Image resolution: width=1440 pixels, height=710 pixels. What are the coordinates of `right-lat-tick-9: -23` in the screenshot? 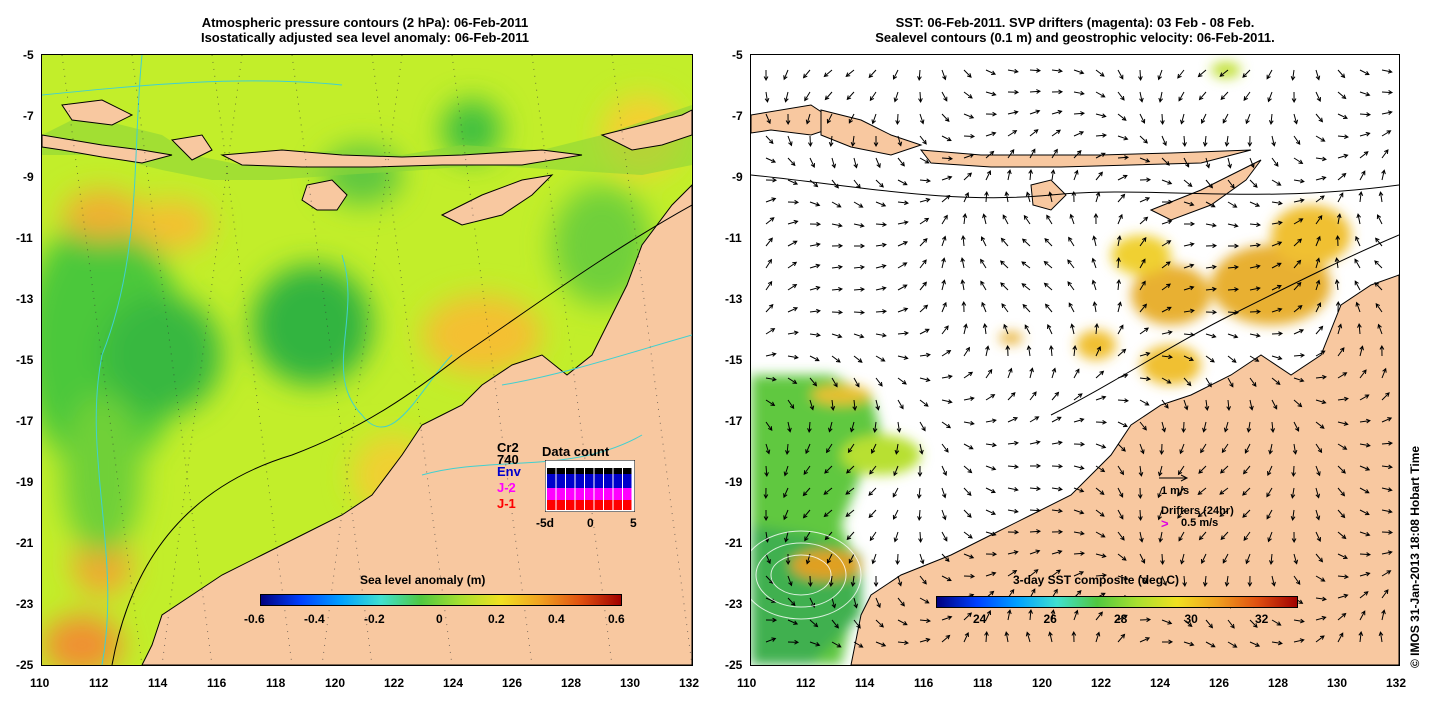 It's located at (734, 604).